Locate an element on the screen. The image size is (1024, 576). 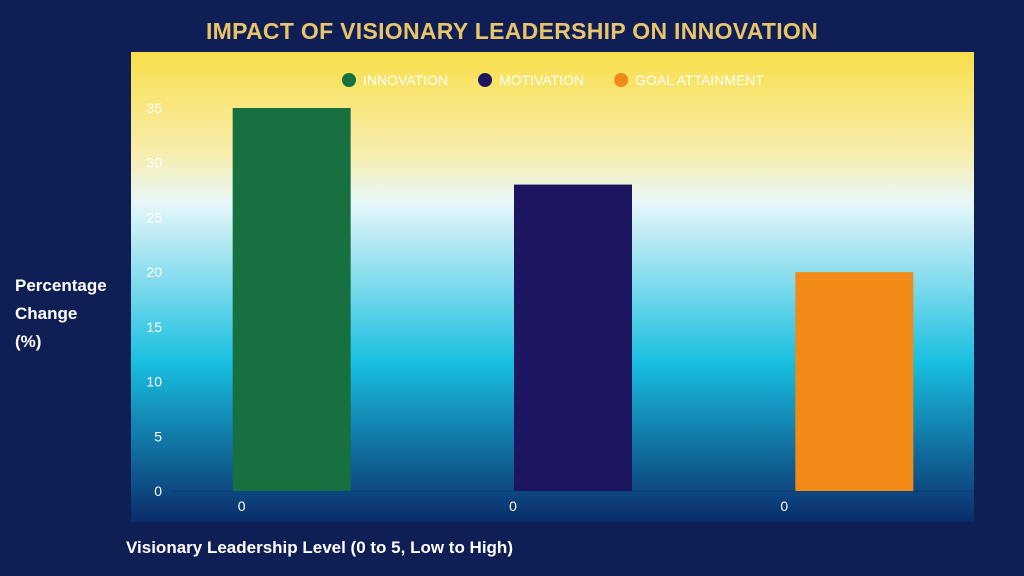
y-tick-label: 20 is located at coordinates (154, 272).